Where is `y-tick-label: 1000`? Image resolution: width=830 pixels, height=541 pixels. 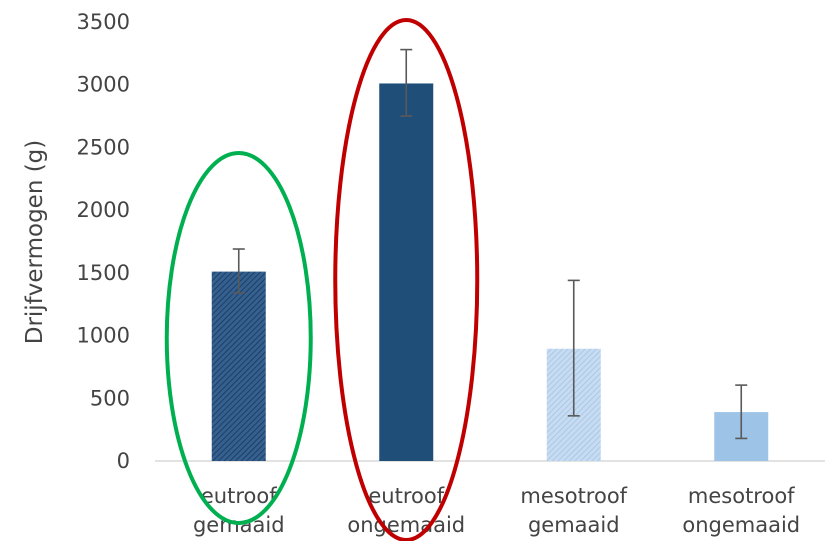
y-tick-label: 1000 is located at coordinates (103, 336).